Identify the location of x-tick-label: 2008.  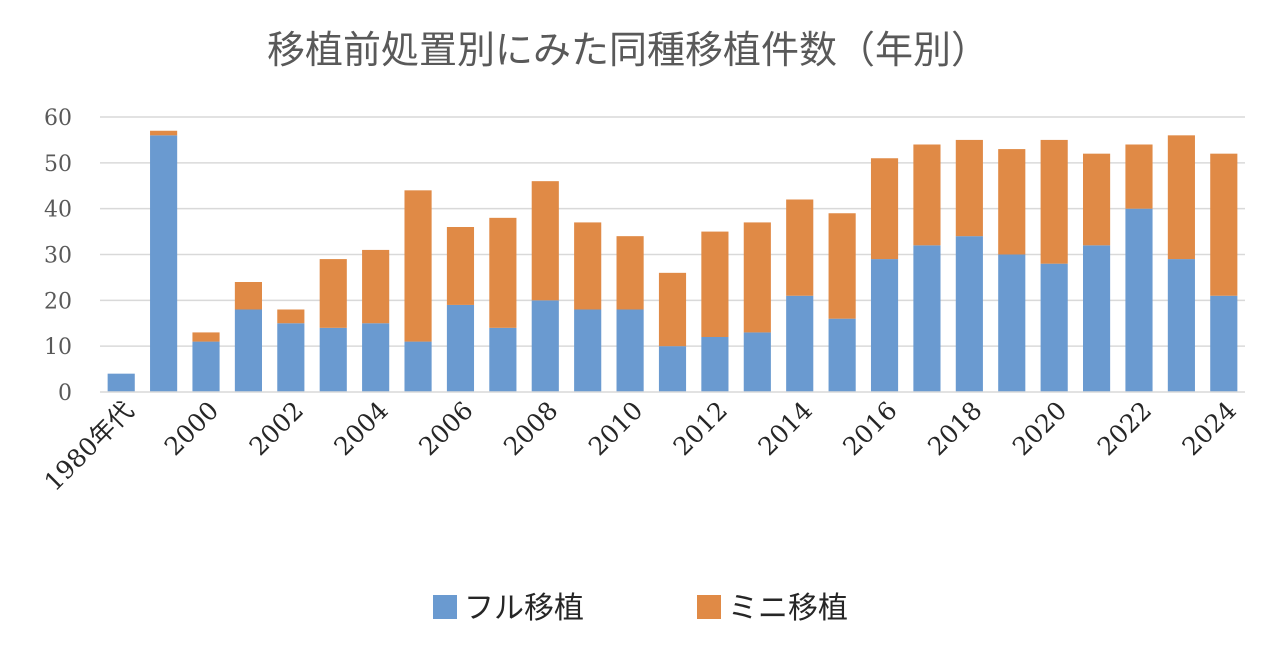
(530, 428).